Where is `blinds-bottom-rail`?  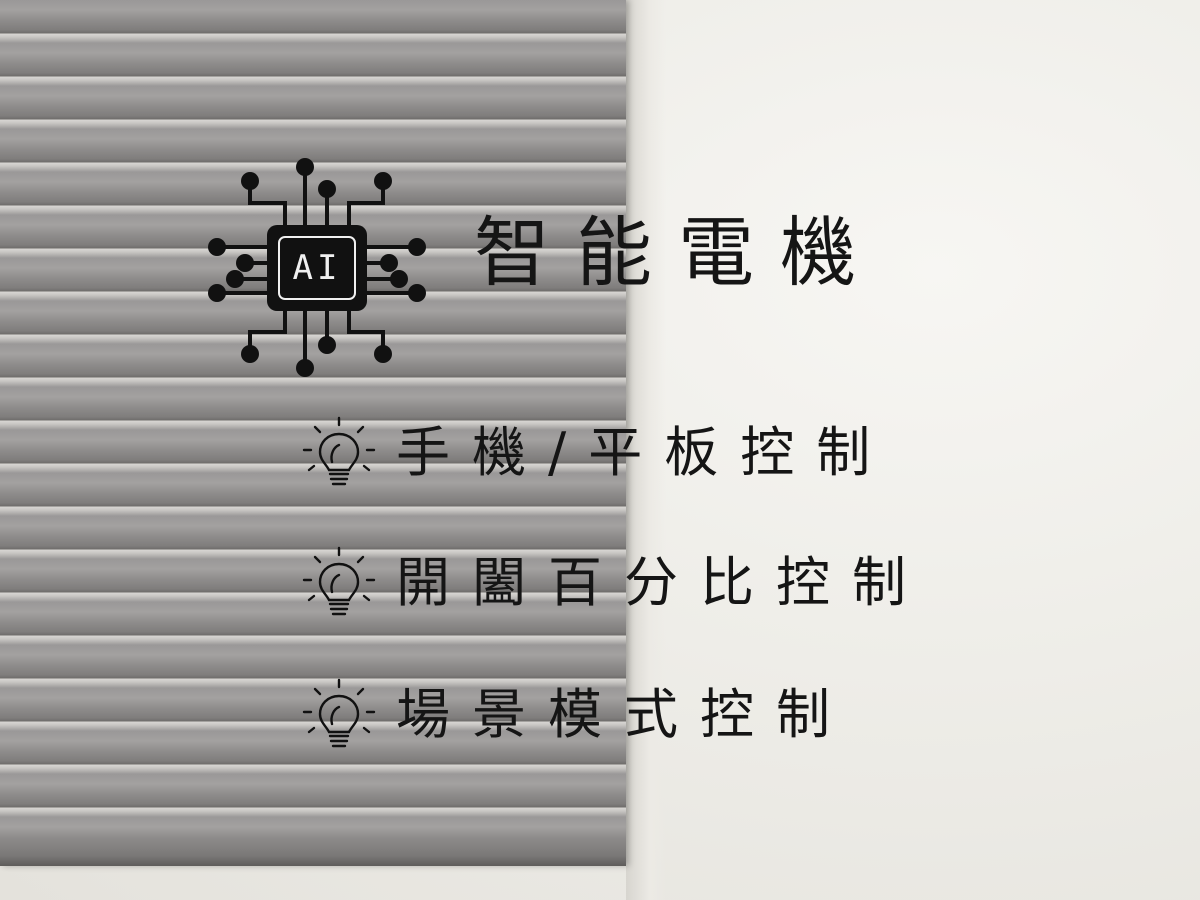 blinds-bottom-rail is located at coordinates (313, 853).